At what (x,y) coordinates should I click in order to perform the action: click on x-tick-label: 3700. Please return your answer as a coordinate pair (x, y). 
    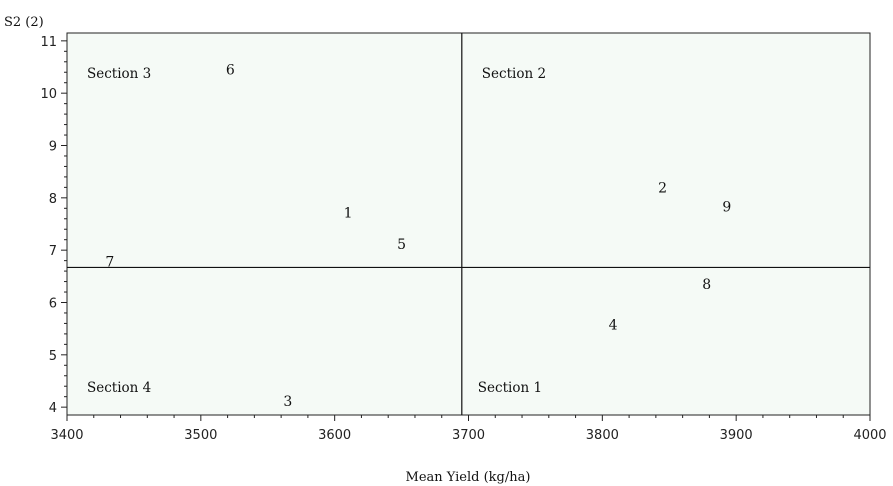
    Looking at the image, I should click on (468, 435).